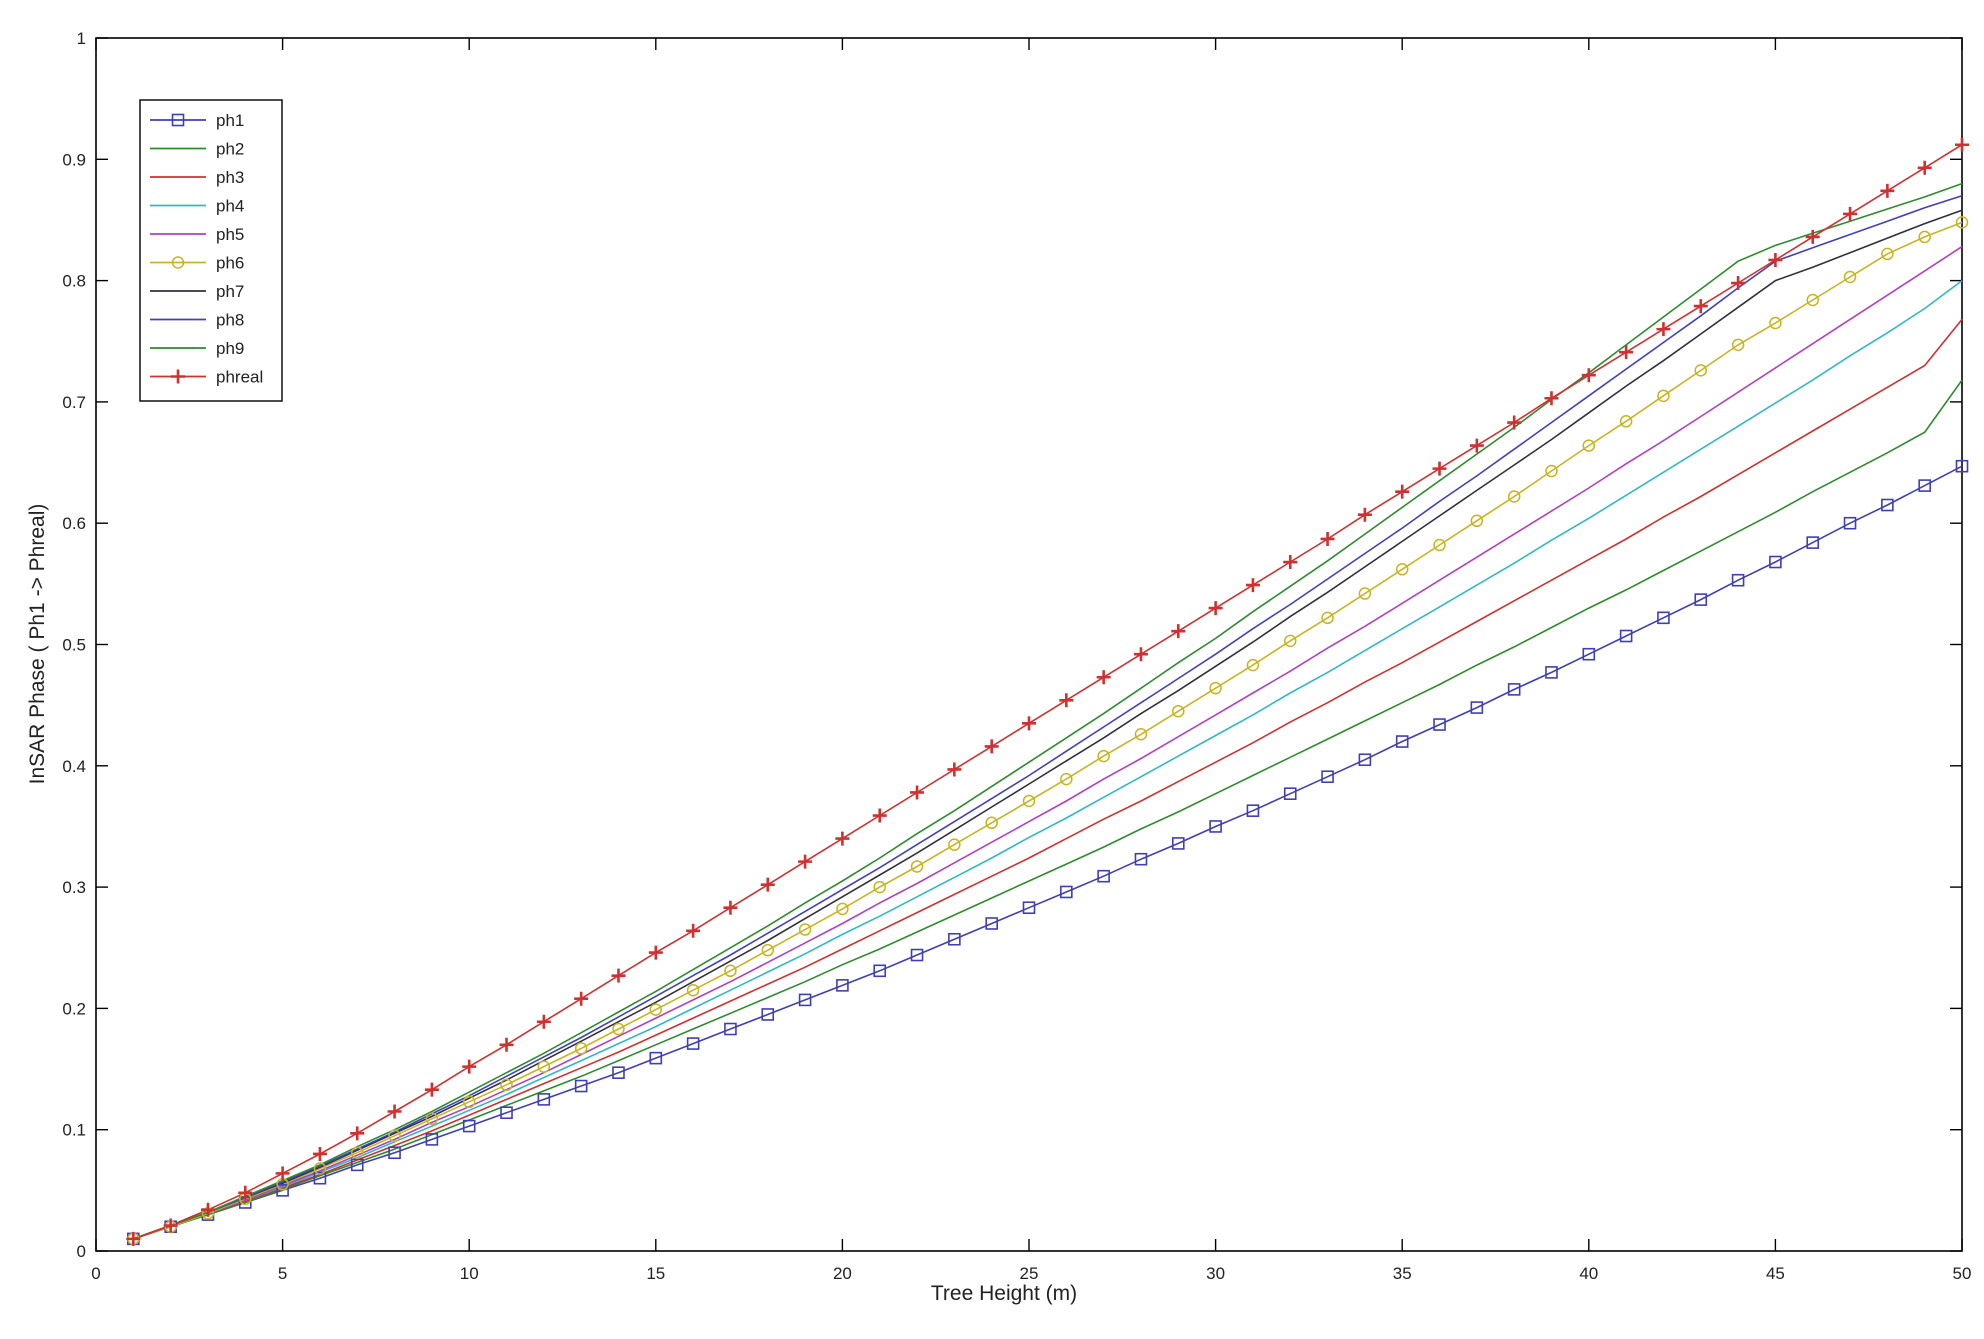 Image resolution: width=1984 pixels, height=1339 pixels. What do you see at coordinates (1588, 1273) in the screenshot?
I see `x-tick-label: 40` at bounding box center [1588, 1273].